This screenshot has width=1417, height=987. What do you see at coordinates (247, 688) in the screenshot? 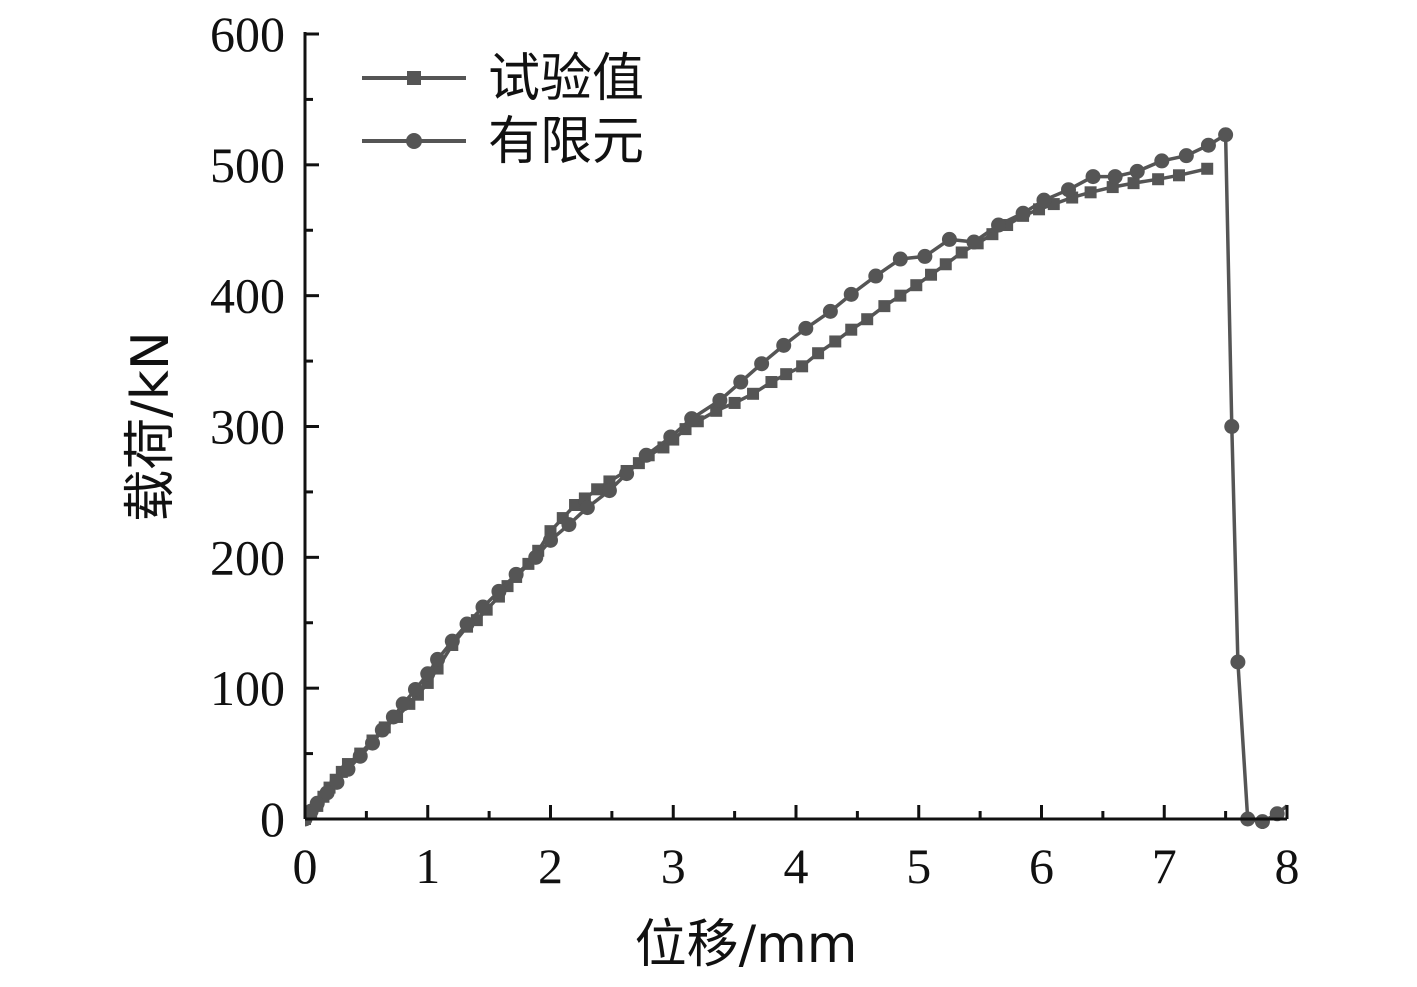
I see `y-tick-label: 100` at bounding box center [247, 688].